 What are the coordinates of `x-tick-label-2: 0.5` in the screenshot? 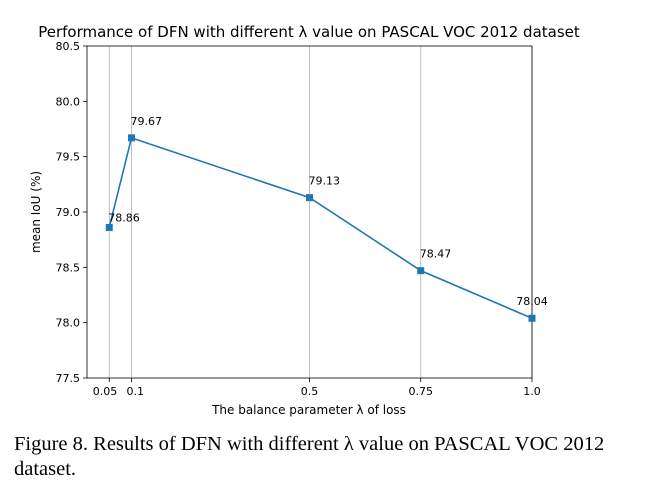 It's located at (310, 391).